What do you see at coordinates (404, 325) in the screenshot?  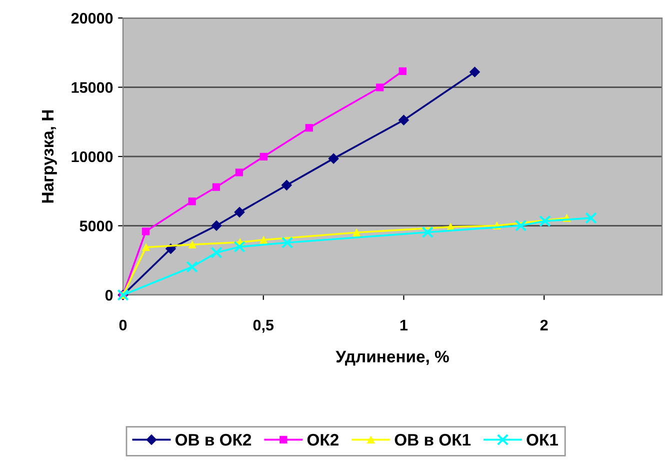 I see `x-tick-label: 1` at bounding box center [404, 325].